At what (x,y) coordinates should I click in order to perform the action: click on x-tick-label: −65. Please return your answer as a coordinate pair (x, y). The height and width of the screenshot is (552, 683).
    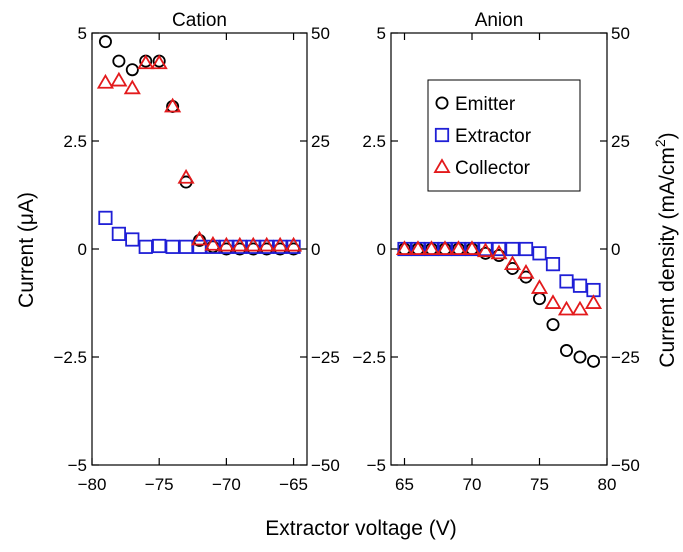
    Looking at the image, I should click on (293, 484).